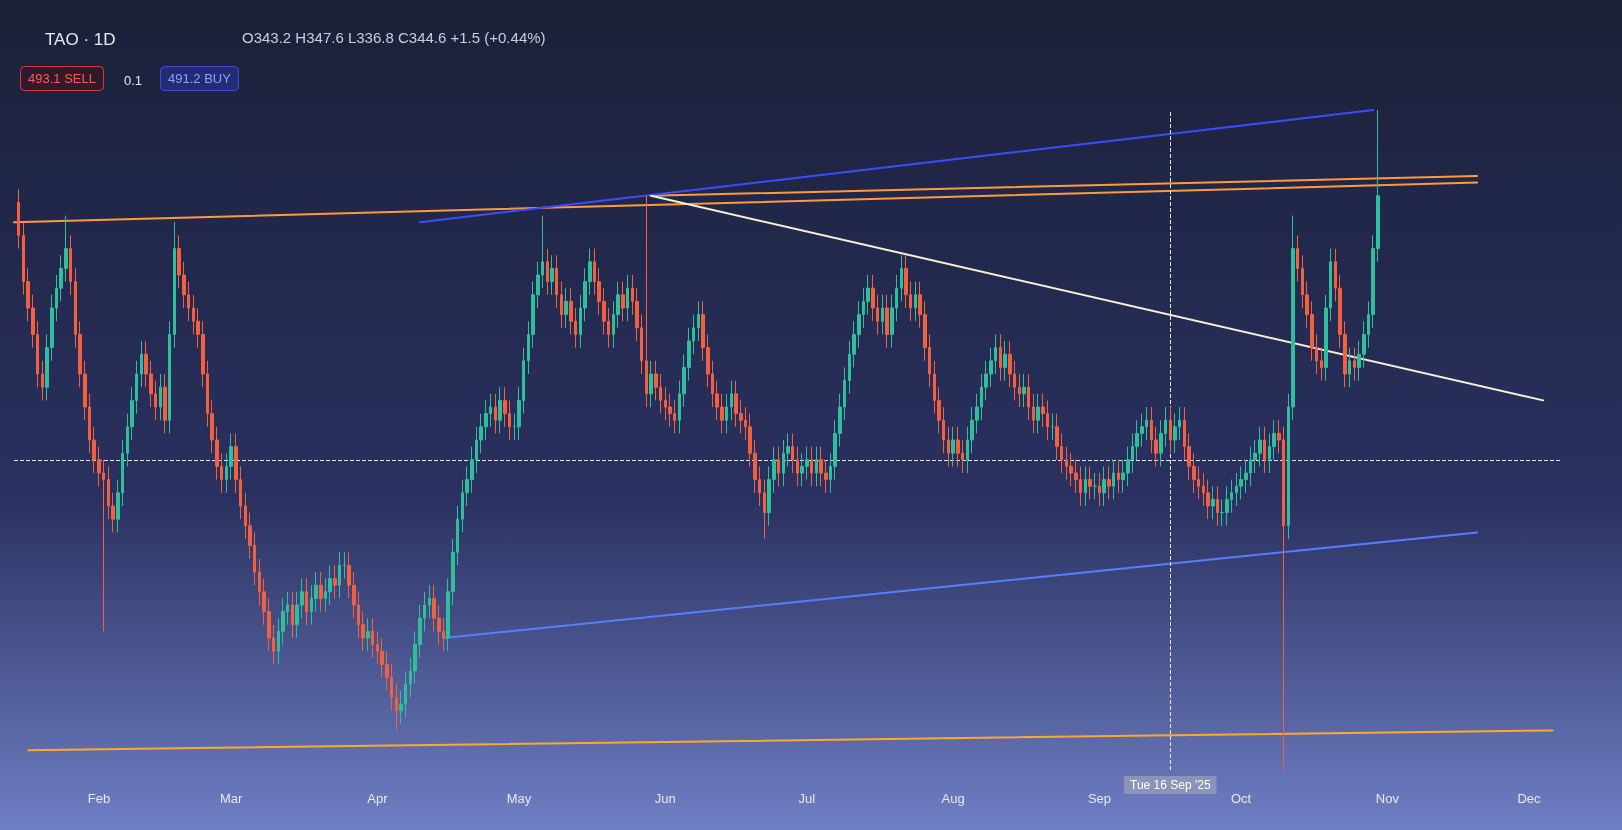 The height and width of the screenshot is (830, 1622). I want to click on x-tick-label: Feb, so click(99, 798).